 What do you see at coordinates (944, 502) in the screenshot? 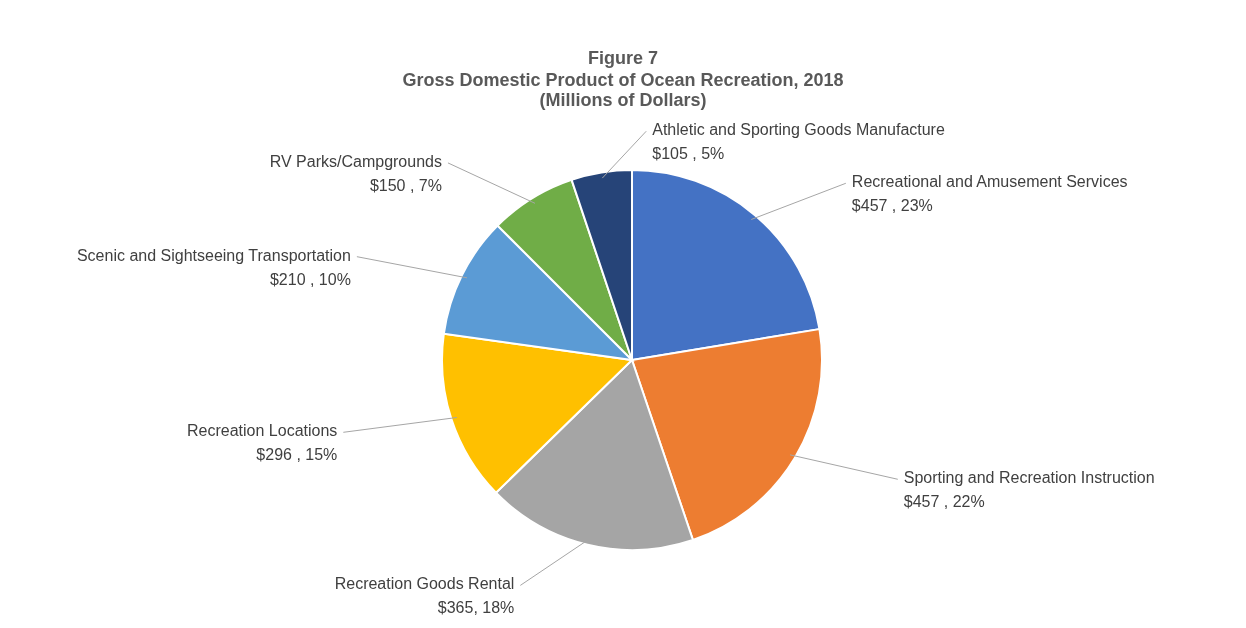
I see `data-label: $457 , 22%` at bounding box center [944, 502].